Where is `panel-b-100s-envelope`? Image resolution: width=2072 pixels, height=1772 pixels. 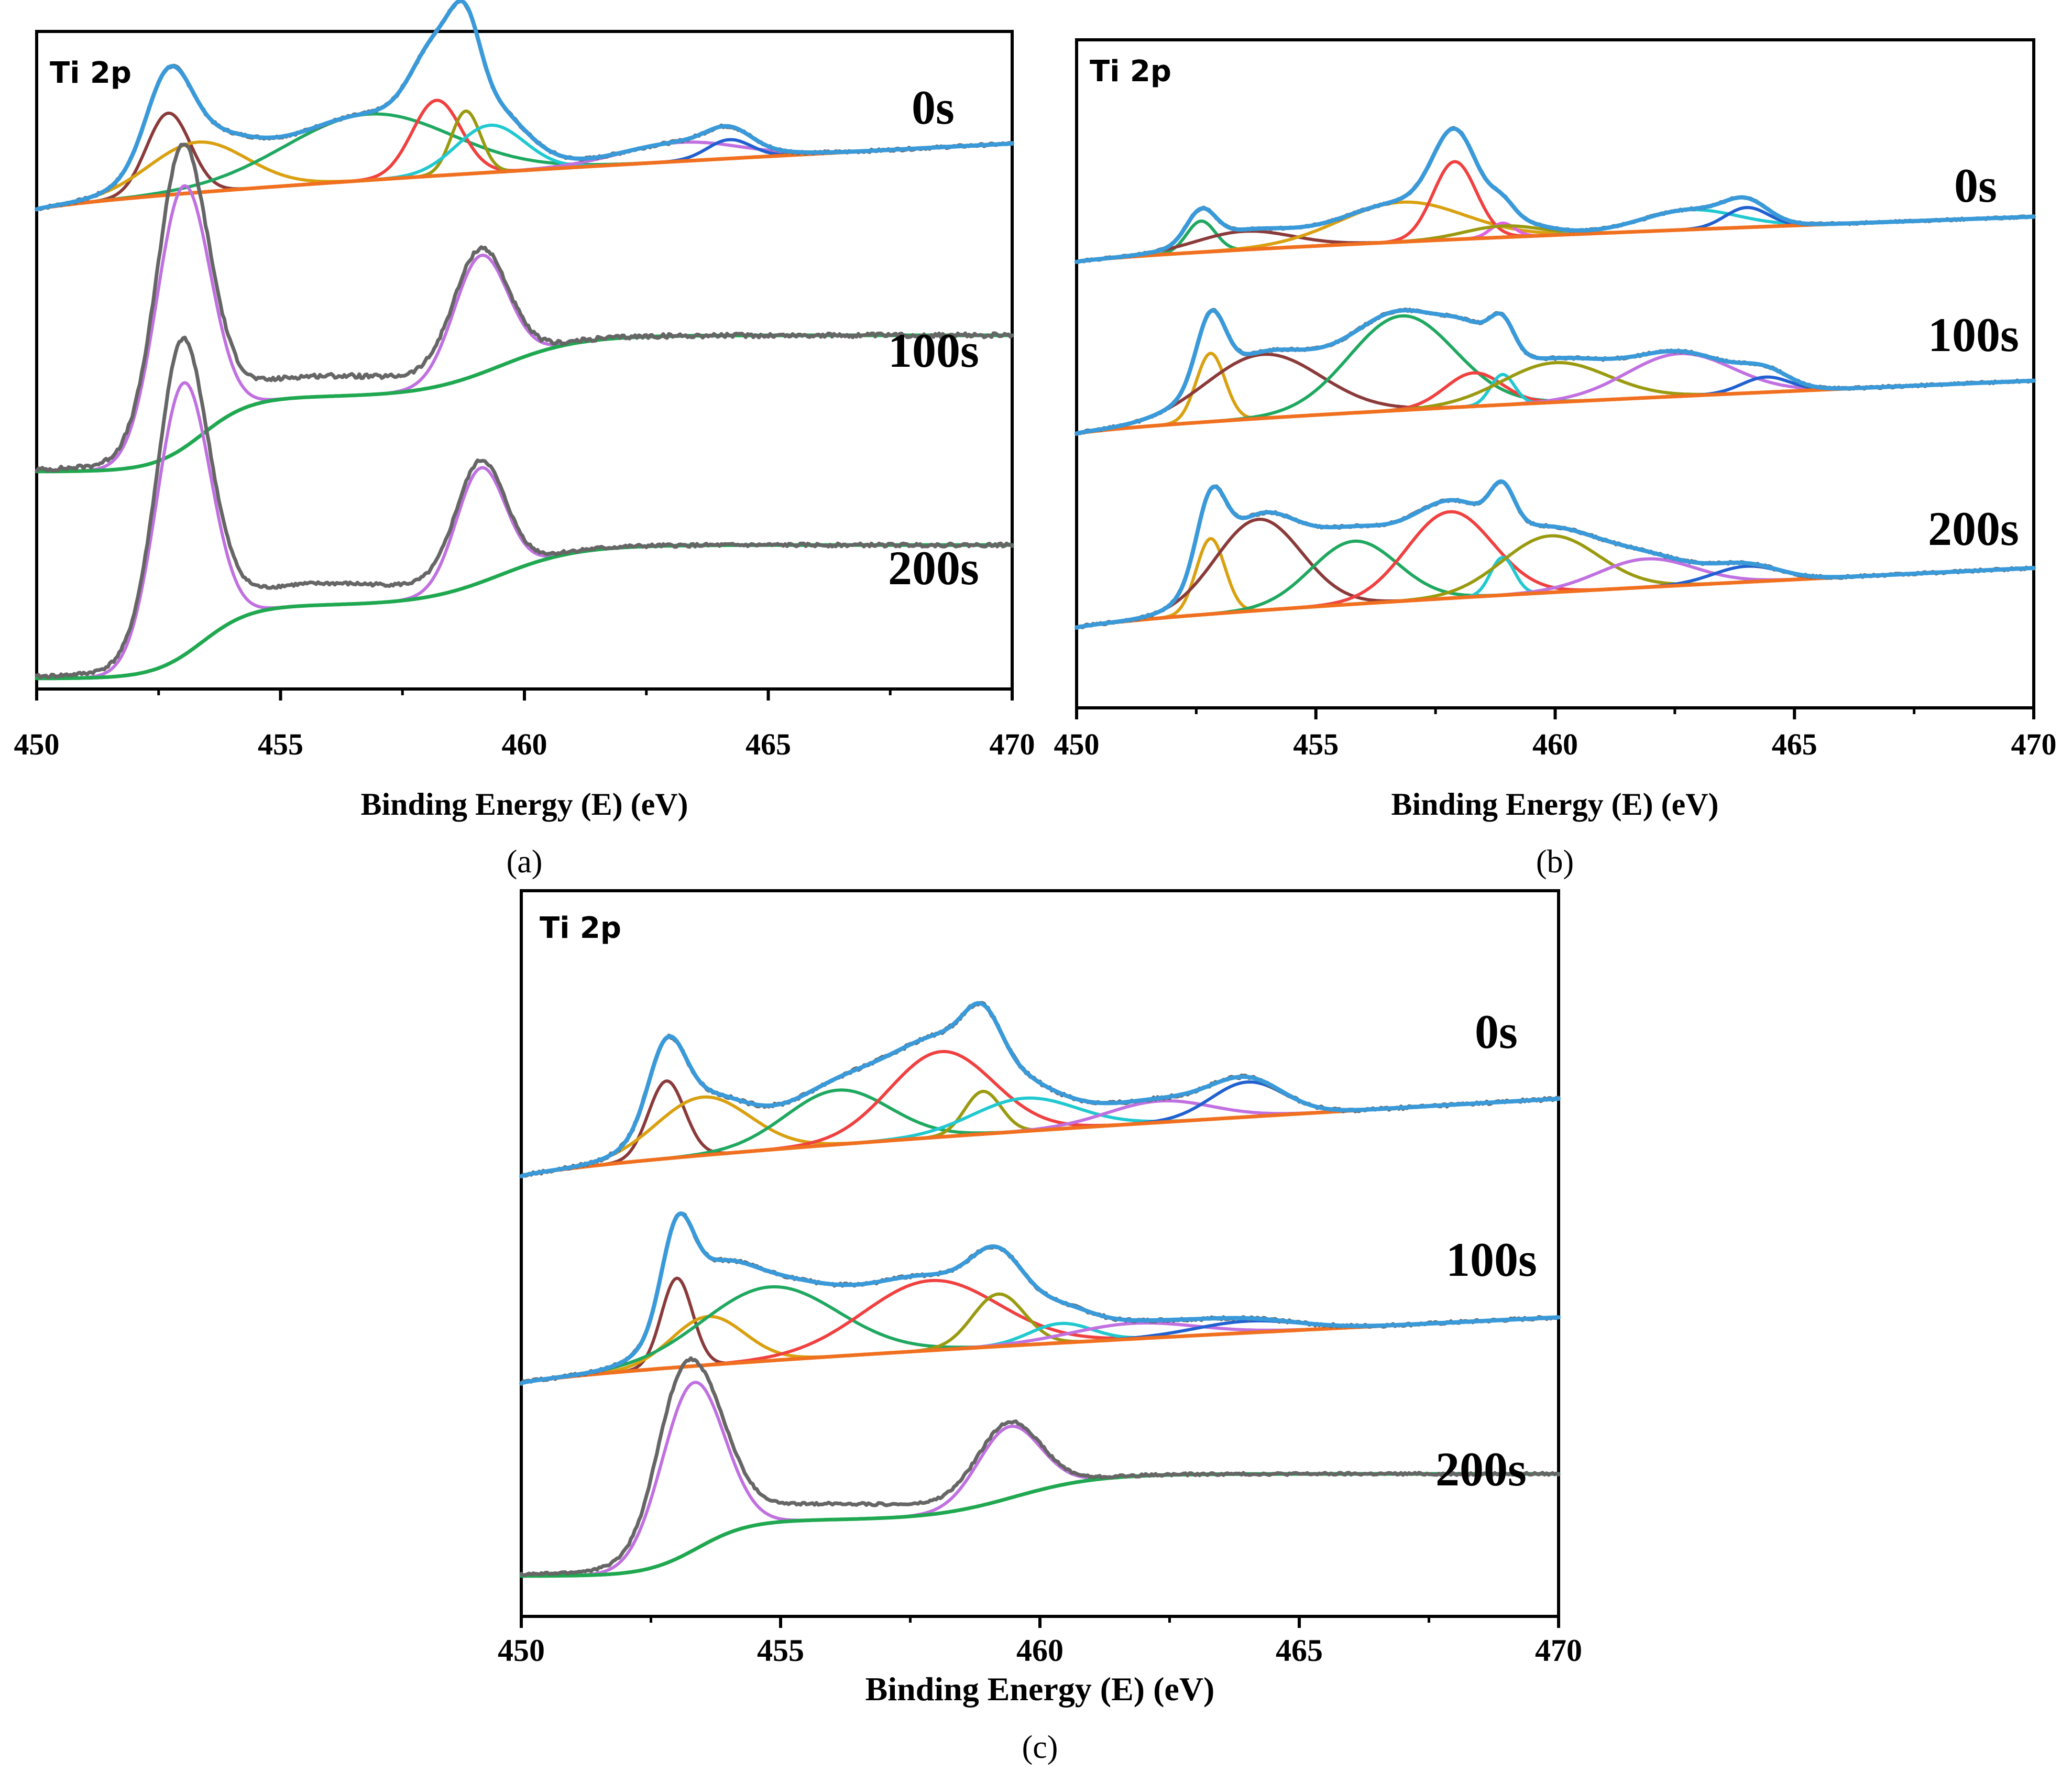 panel-b-100s-envelope is located at coordinates (1555, 372).